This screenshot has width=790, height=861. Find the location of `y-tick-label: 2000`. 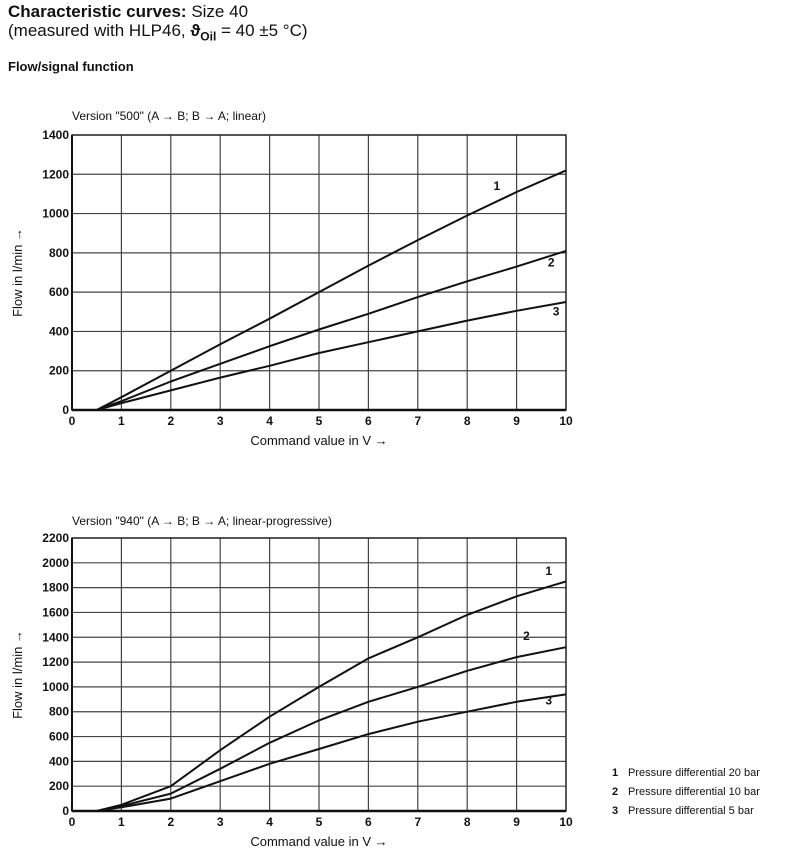

y-tick-label: 2000 is located at coordinates (55, 563).